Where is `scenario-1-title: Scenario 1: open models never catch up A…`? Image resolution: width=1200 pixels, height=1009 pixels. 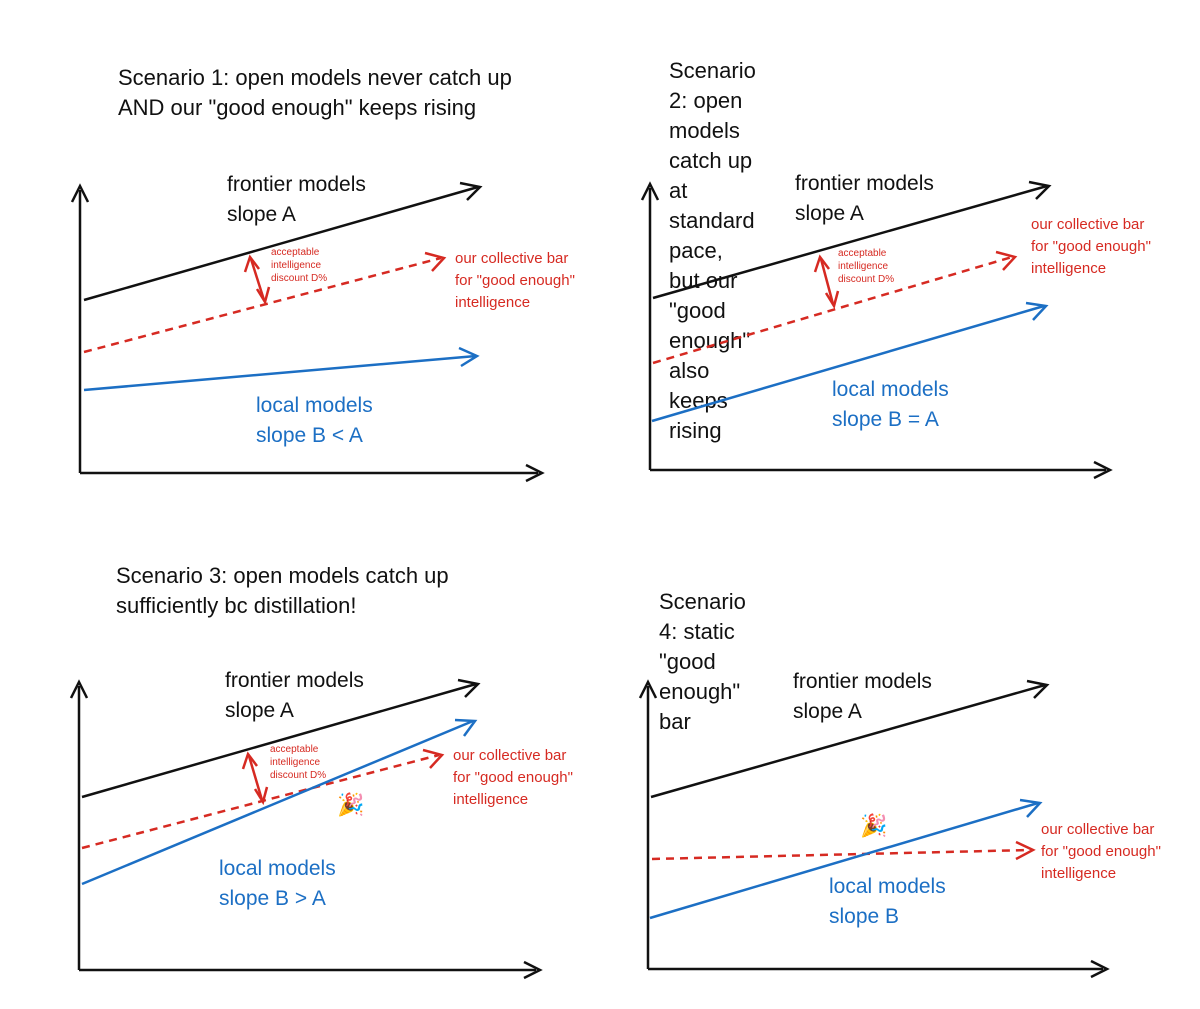 scenario-1-title: Scenario 1: open models never catch up A… is located at coordinates (315, 92).